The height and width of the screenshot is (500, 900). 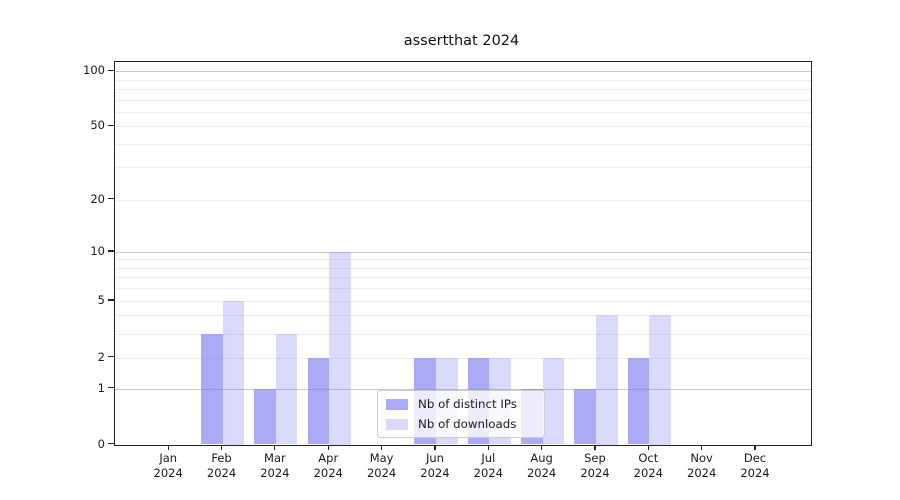 I want to click on x-tick-label-nov: Nov 2024, so click(x=702, y=465).